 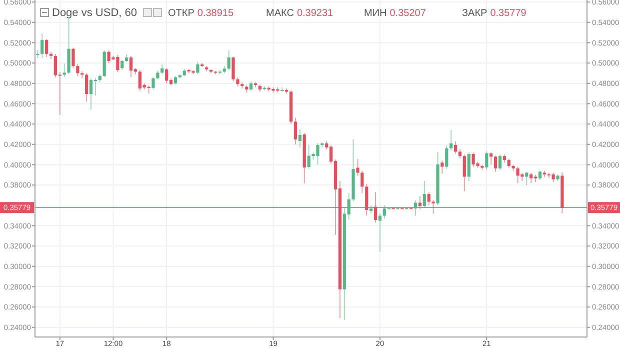 I want to click on annotation: МИН 0.35207, so click(x=395, y=13).